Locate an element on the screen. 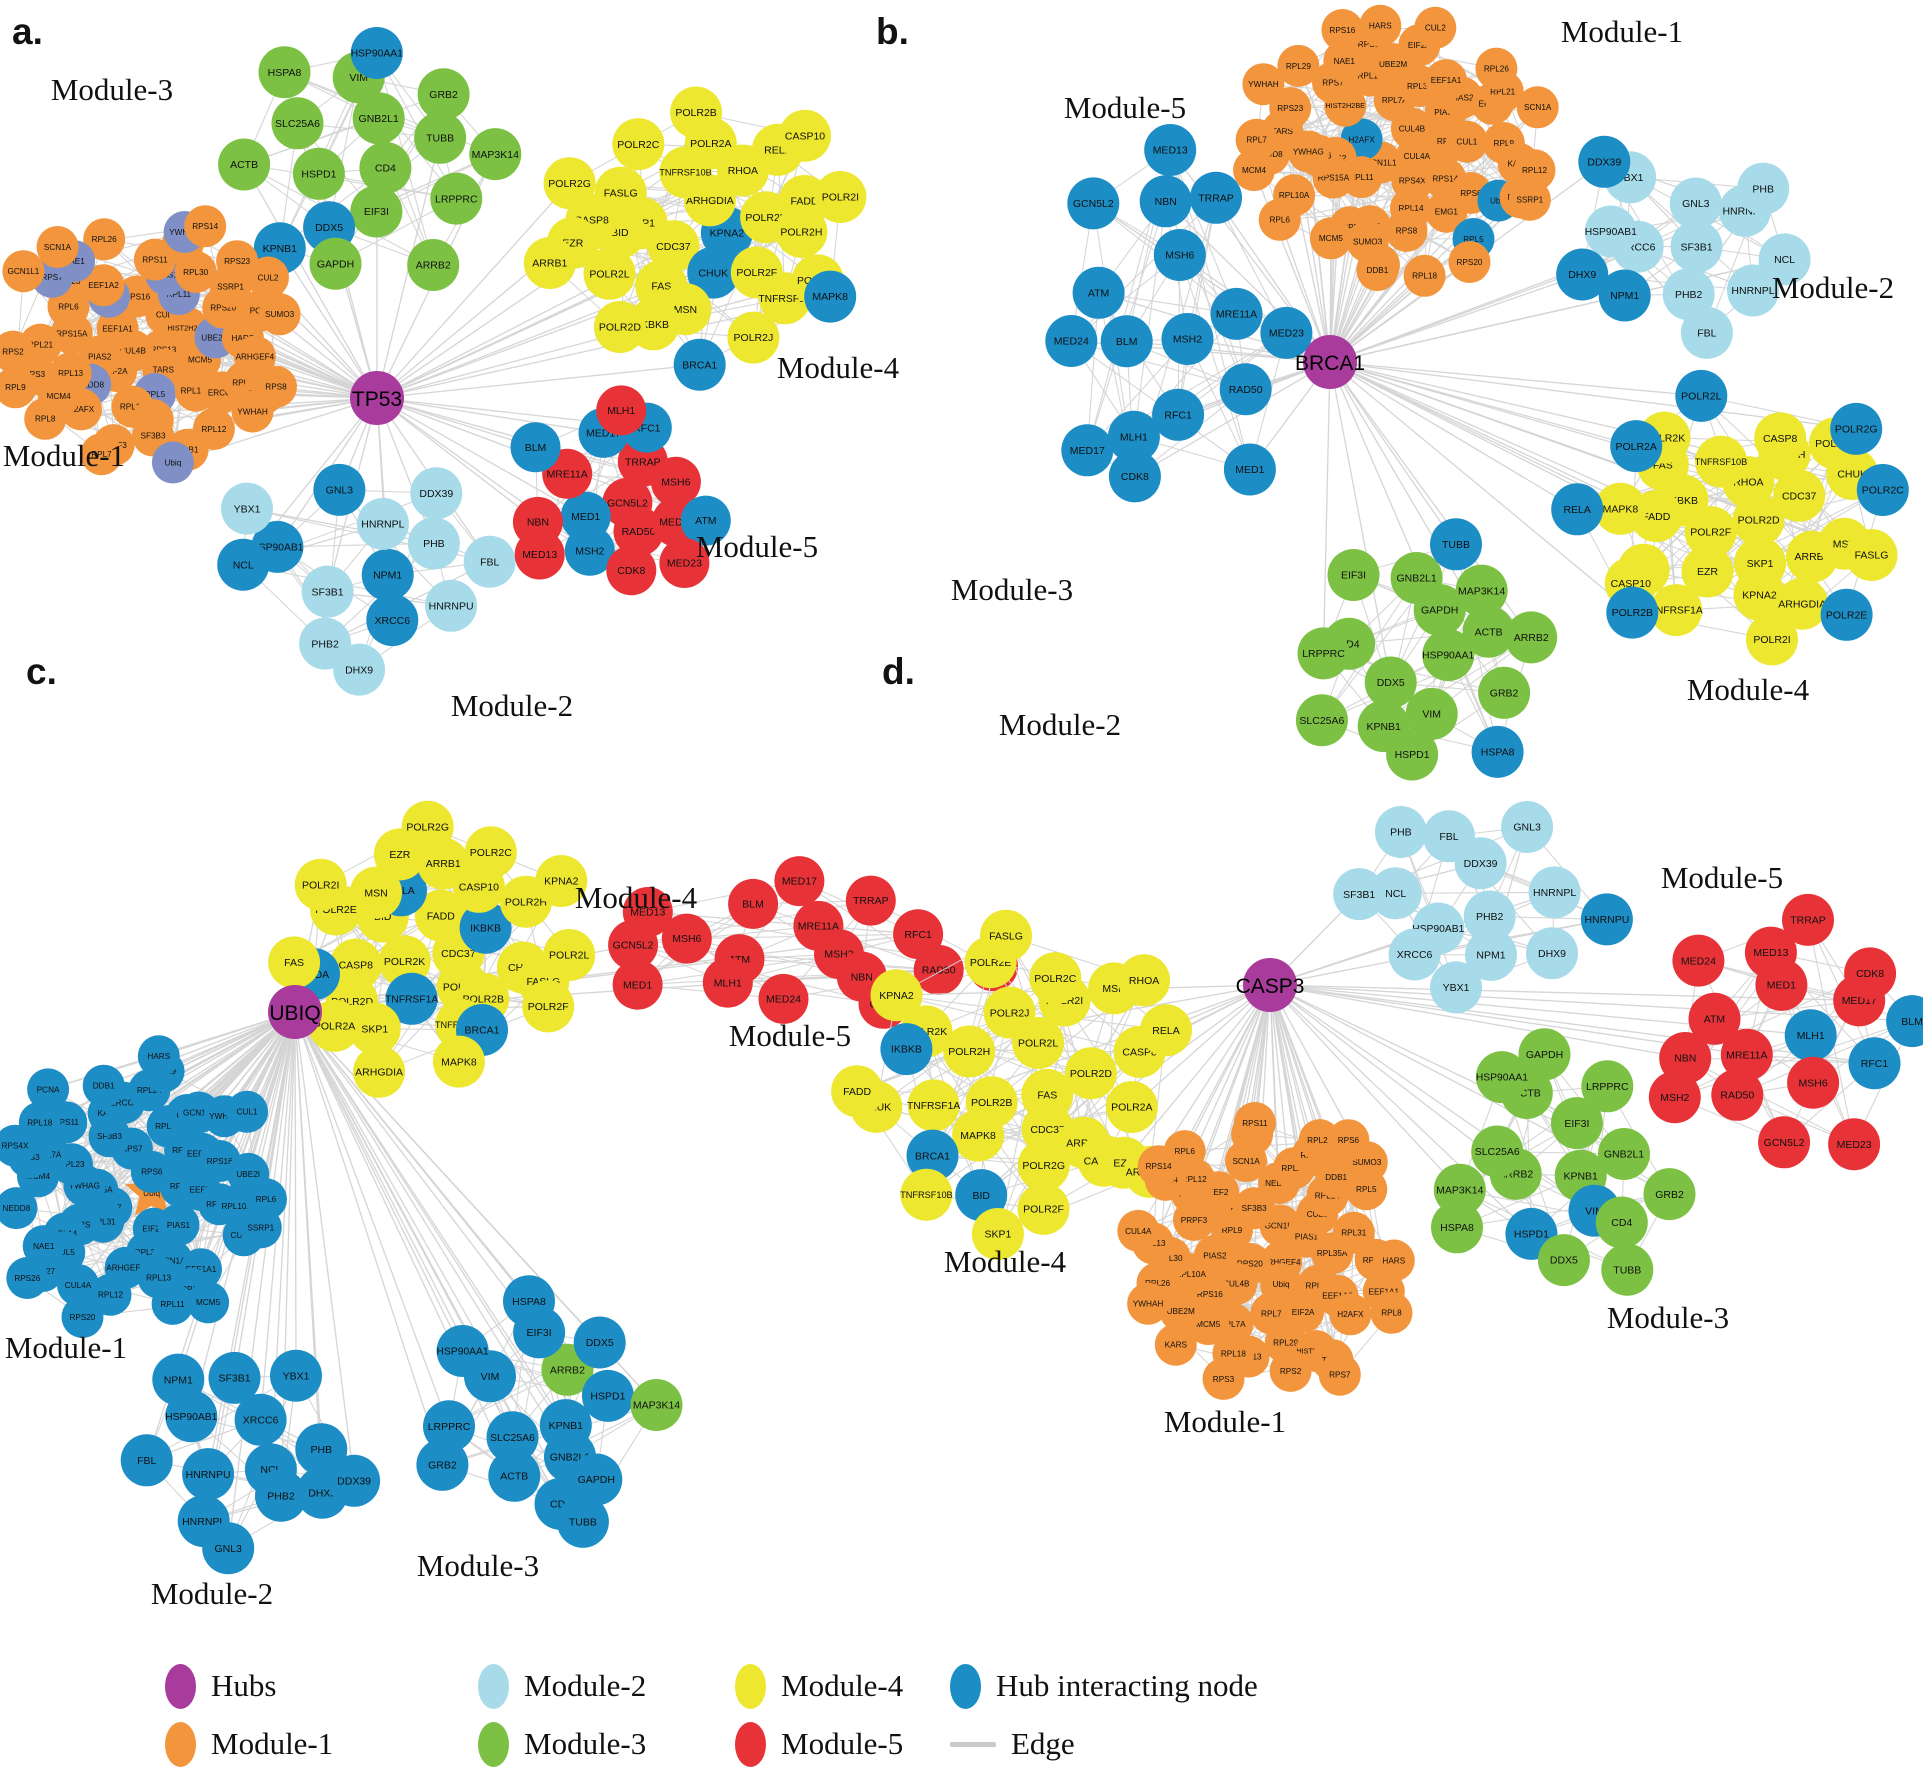 This screenshot has height=1775, width=1923. node-HSPD1: HSPD1 is located at coordinates (607, 1395).